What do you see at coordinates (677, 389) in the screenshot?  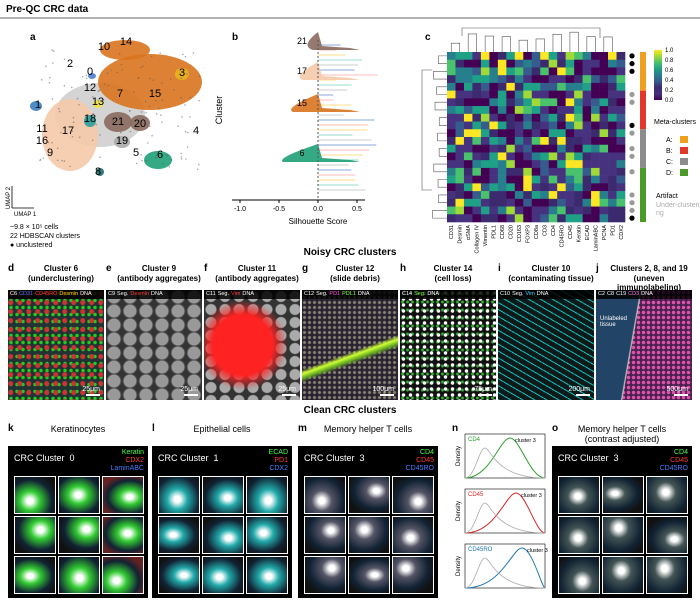 I see `scale-label: 500μm` at bounding box center [677, 389].